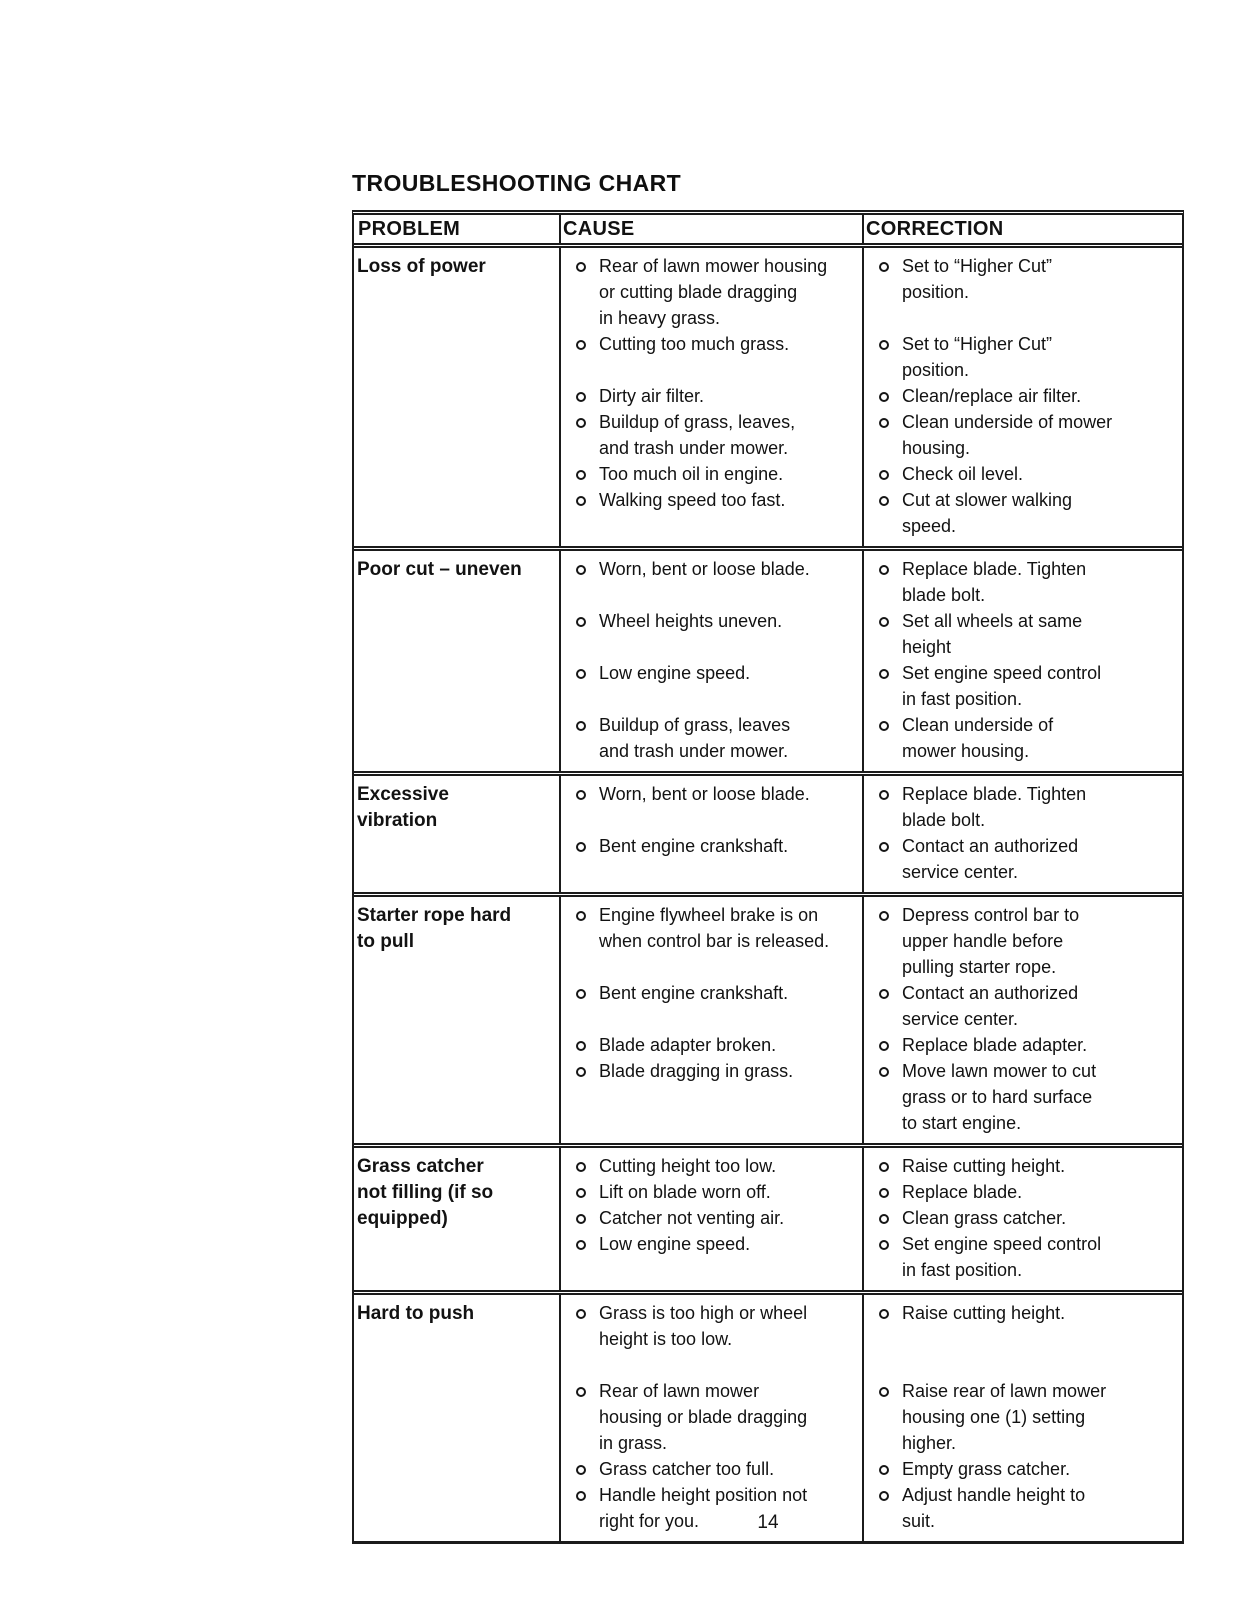  I want to click on cause-correction-pair: Lift on blade worn off. Replace blade., so click(870, 1192).